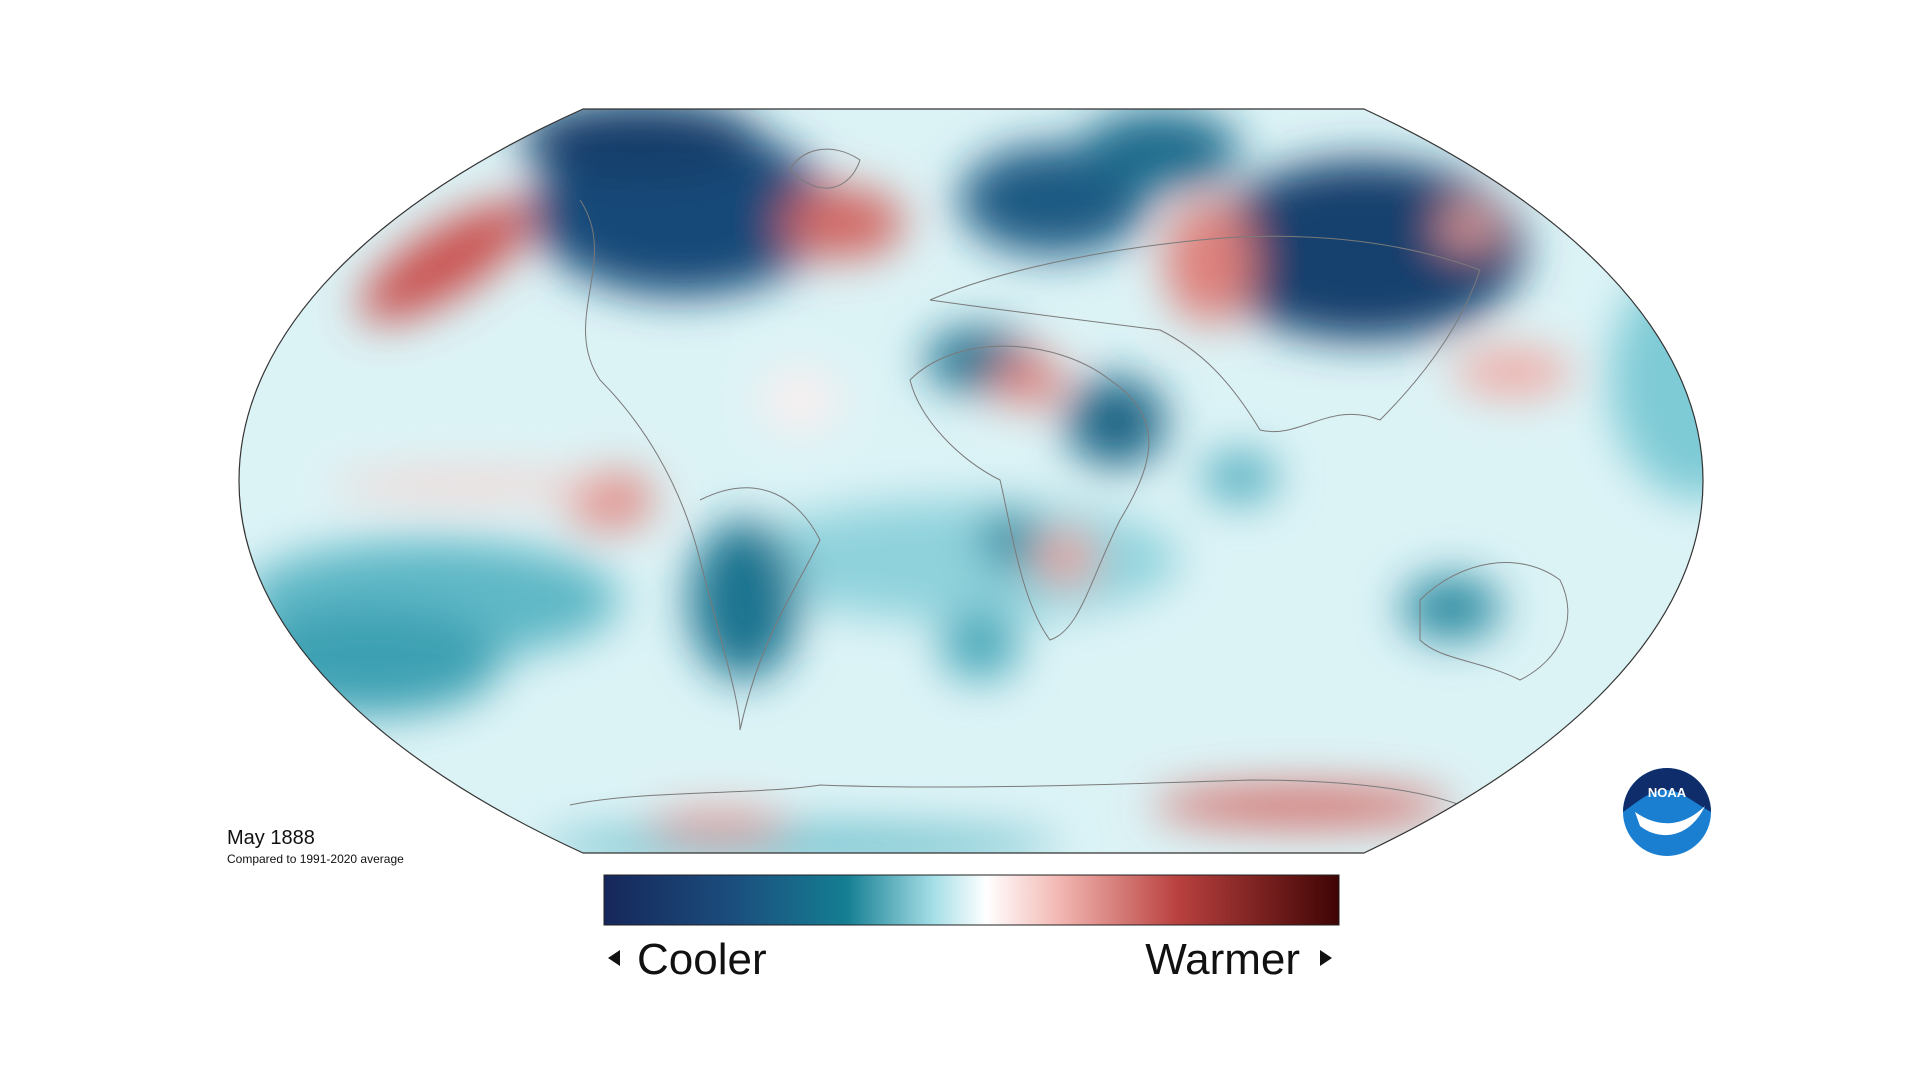 The width and height of the screenshot is (1920, 1080). I want to click on legend-low: Cooler, so click(702, 959).